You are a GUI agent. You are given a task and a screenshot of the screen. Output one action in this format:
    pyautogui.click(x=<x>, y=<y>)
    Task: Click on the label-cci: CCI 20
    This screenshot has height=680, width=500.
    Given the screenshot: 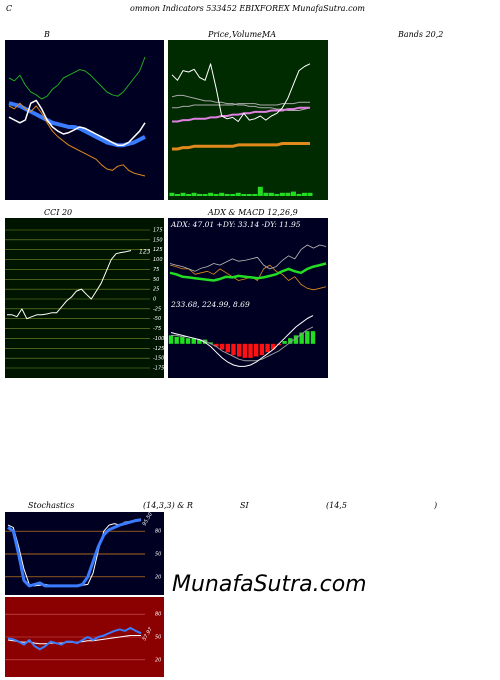 What is the action you would take?
    pyautogui.click(x=58, y=212)
    